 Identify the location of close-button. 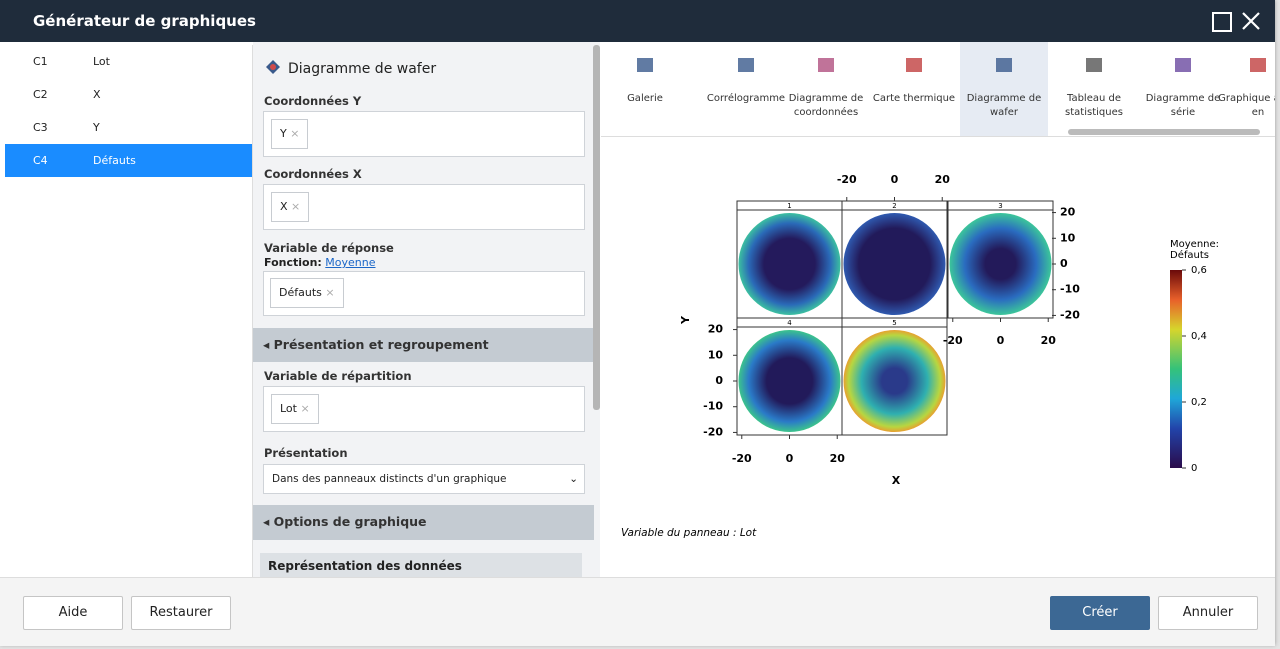
(1251, 21).